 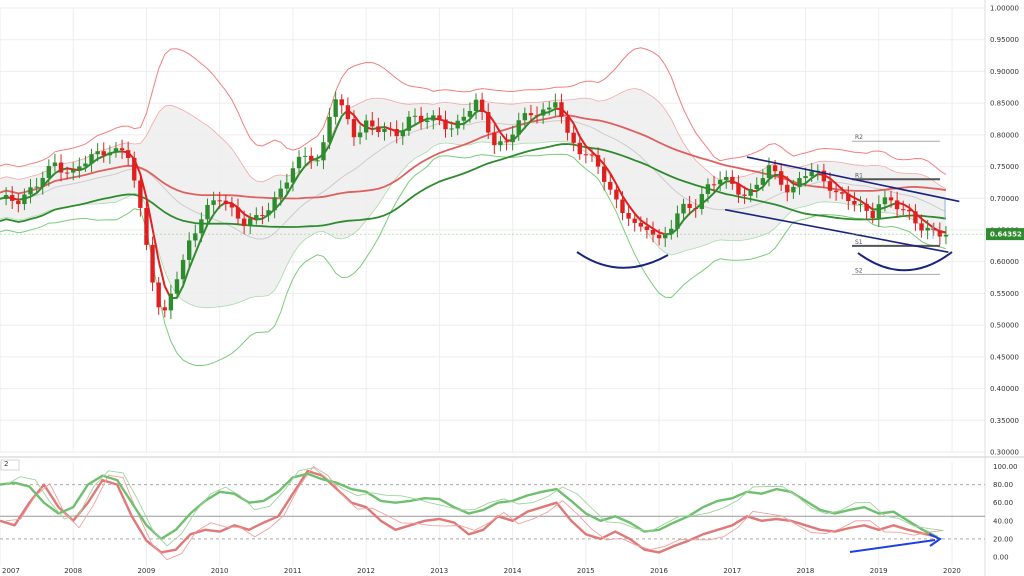 I want to click on rounding-bottom-arc-2015, so click(x=622, y=260).